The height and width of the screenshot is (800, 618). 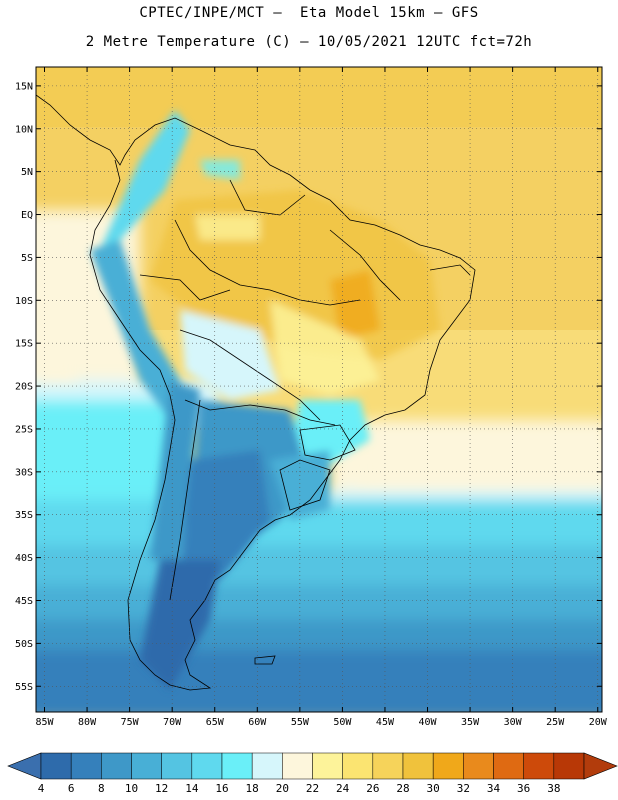 I want to click on lon-label: 70W, so click(x=172, y=722).